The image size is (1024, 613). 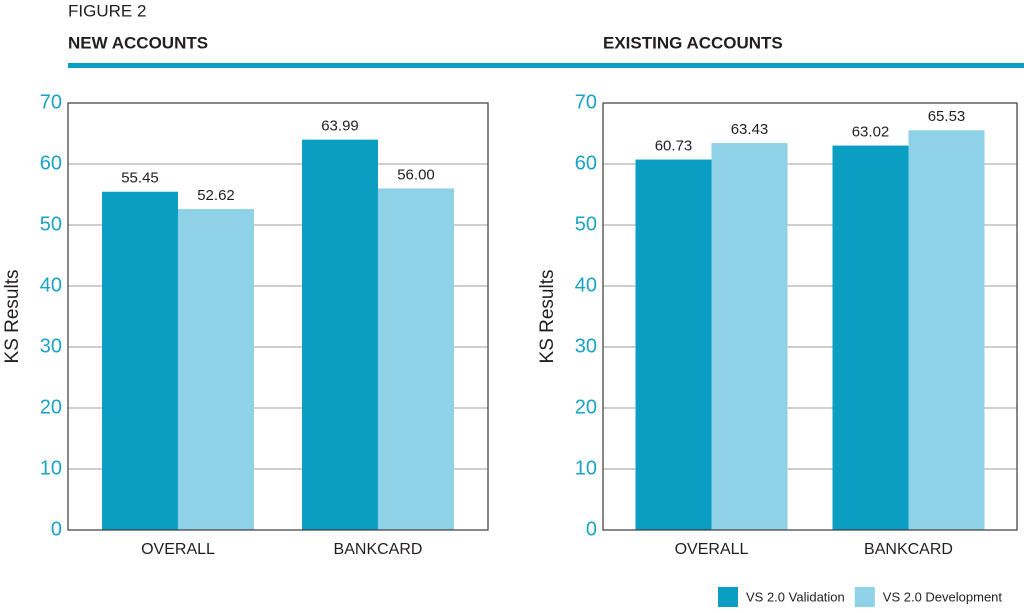 I want to click on value-label: 63.43, so click(x=750, y=129).